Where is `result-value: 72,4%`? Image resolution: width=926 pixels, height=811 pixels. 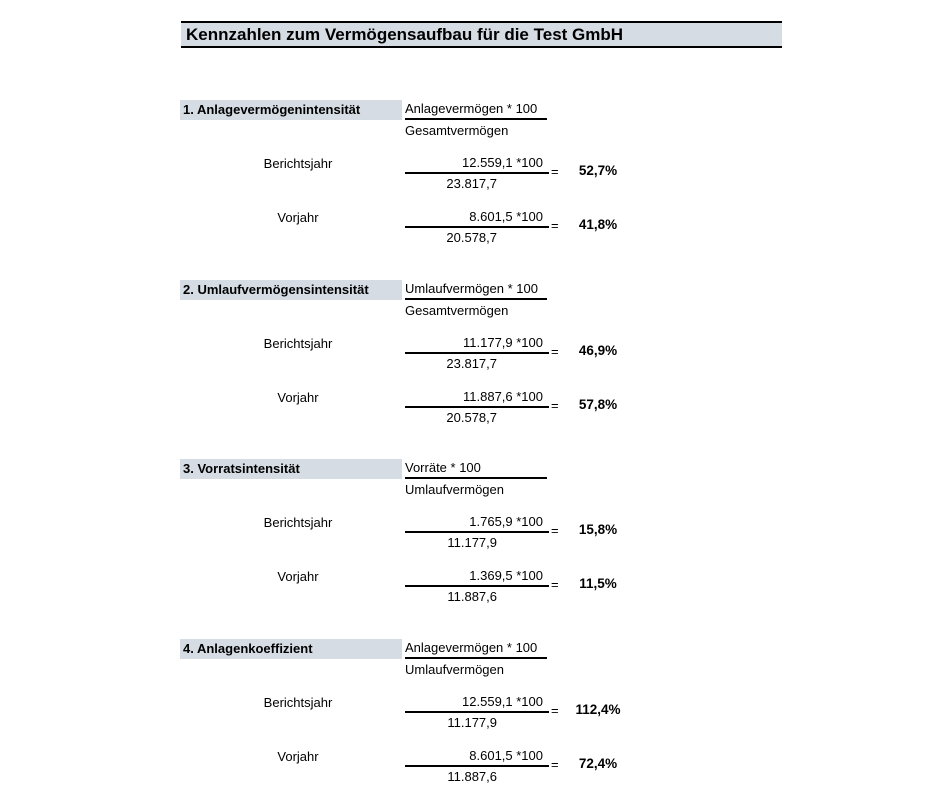
result-value: 72,4% is located at coordinates (598, 763).